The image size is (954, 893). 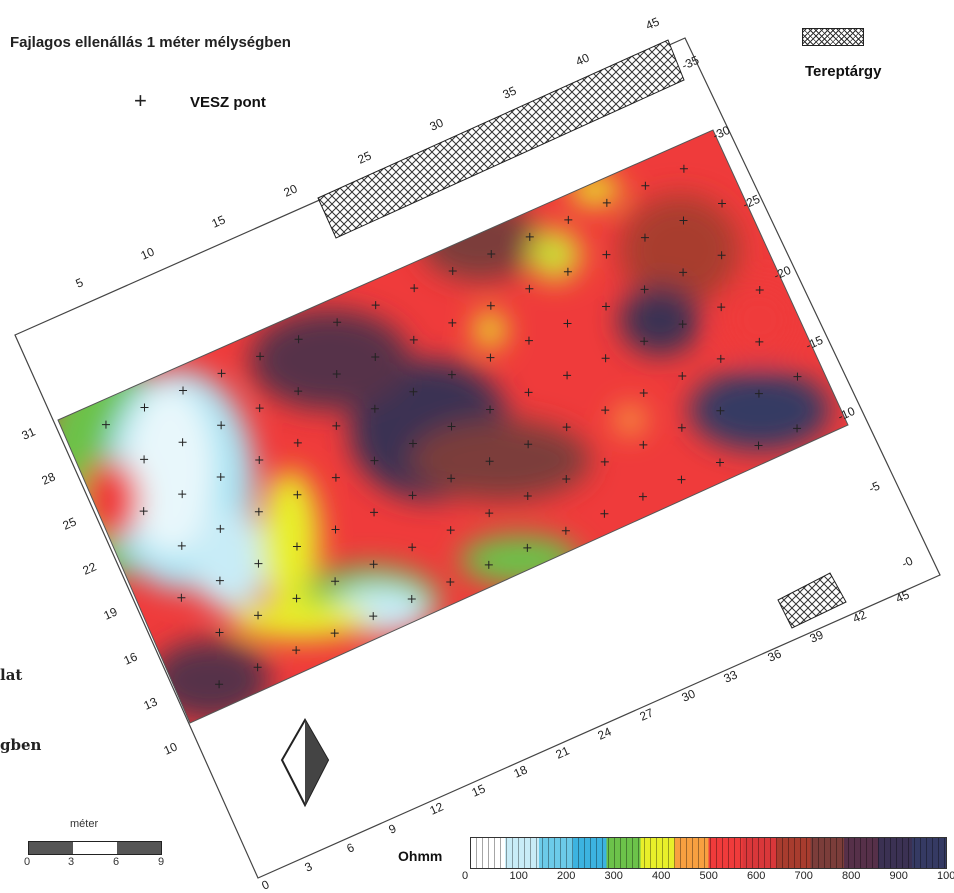 What do you see at coordinates (90, 568) in the screenshot?
I see `axis-left-tick: 22` at bounding box center [90, 568].